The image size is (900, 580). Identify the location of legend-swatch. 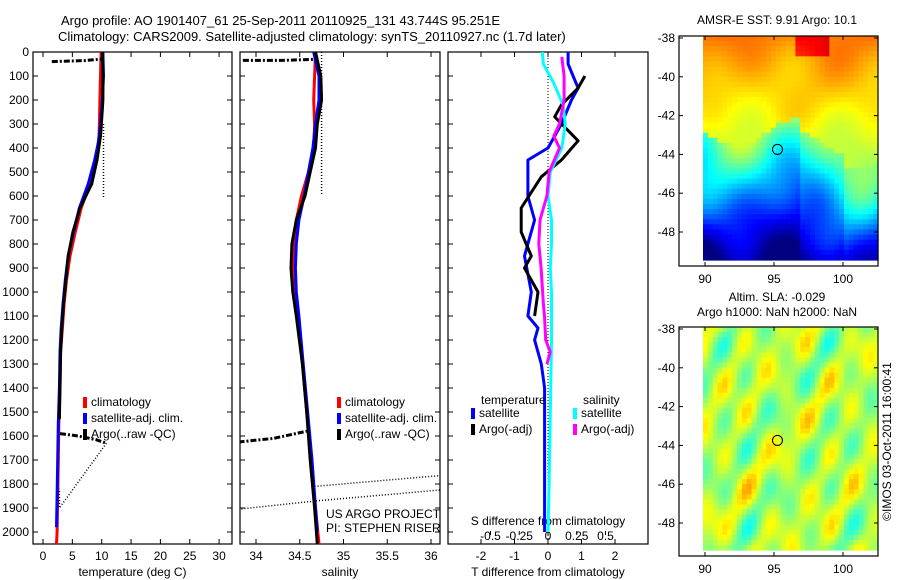
(473, 413).